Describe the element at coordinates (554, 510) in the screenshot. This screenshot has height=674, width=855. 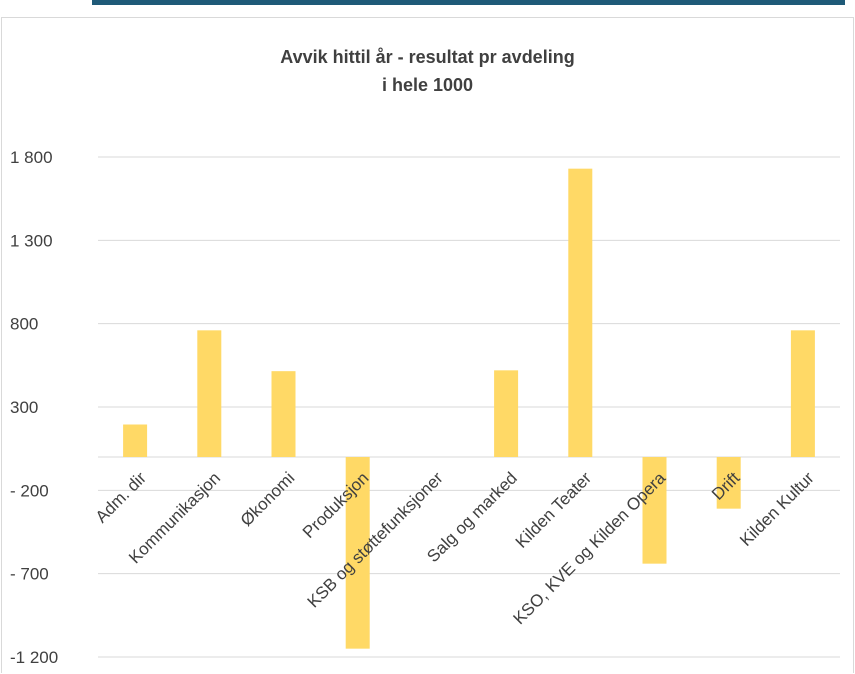
I see `x-tick-label: Kilden Teater` at that location.